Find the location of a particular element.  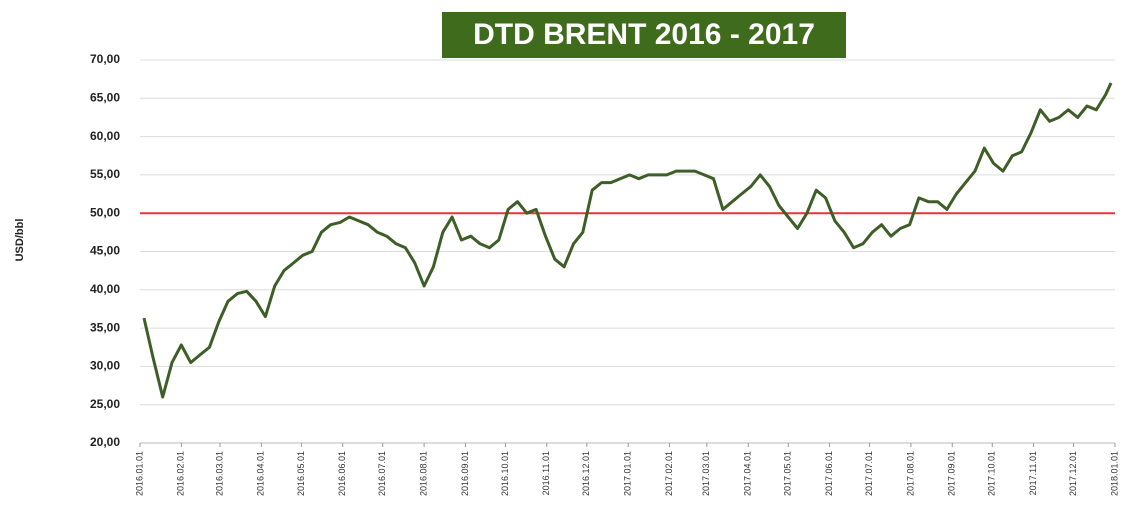

x-tick-label: 2016.10.01 is located at coordinates (505, 473).